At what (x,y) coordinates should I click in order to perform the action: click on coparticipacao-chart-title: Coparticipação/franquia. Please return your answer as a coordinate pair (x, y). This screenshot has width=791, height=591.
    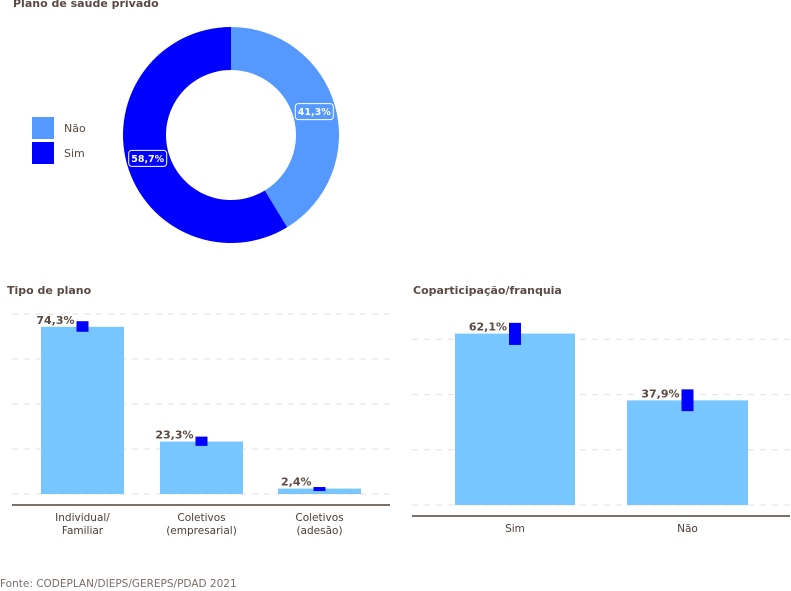
    Looking at the image, I should click on (487, 290).